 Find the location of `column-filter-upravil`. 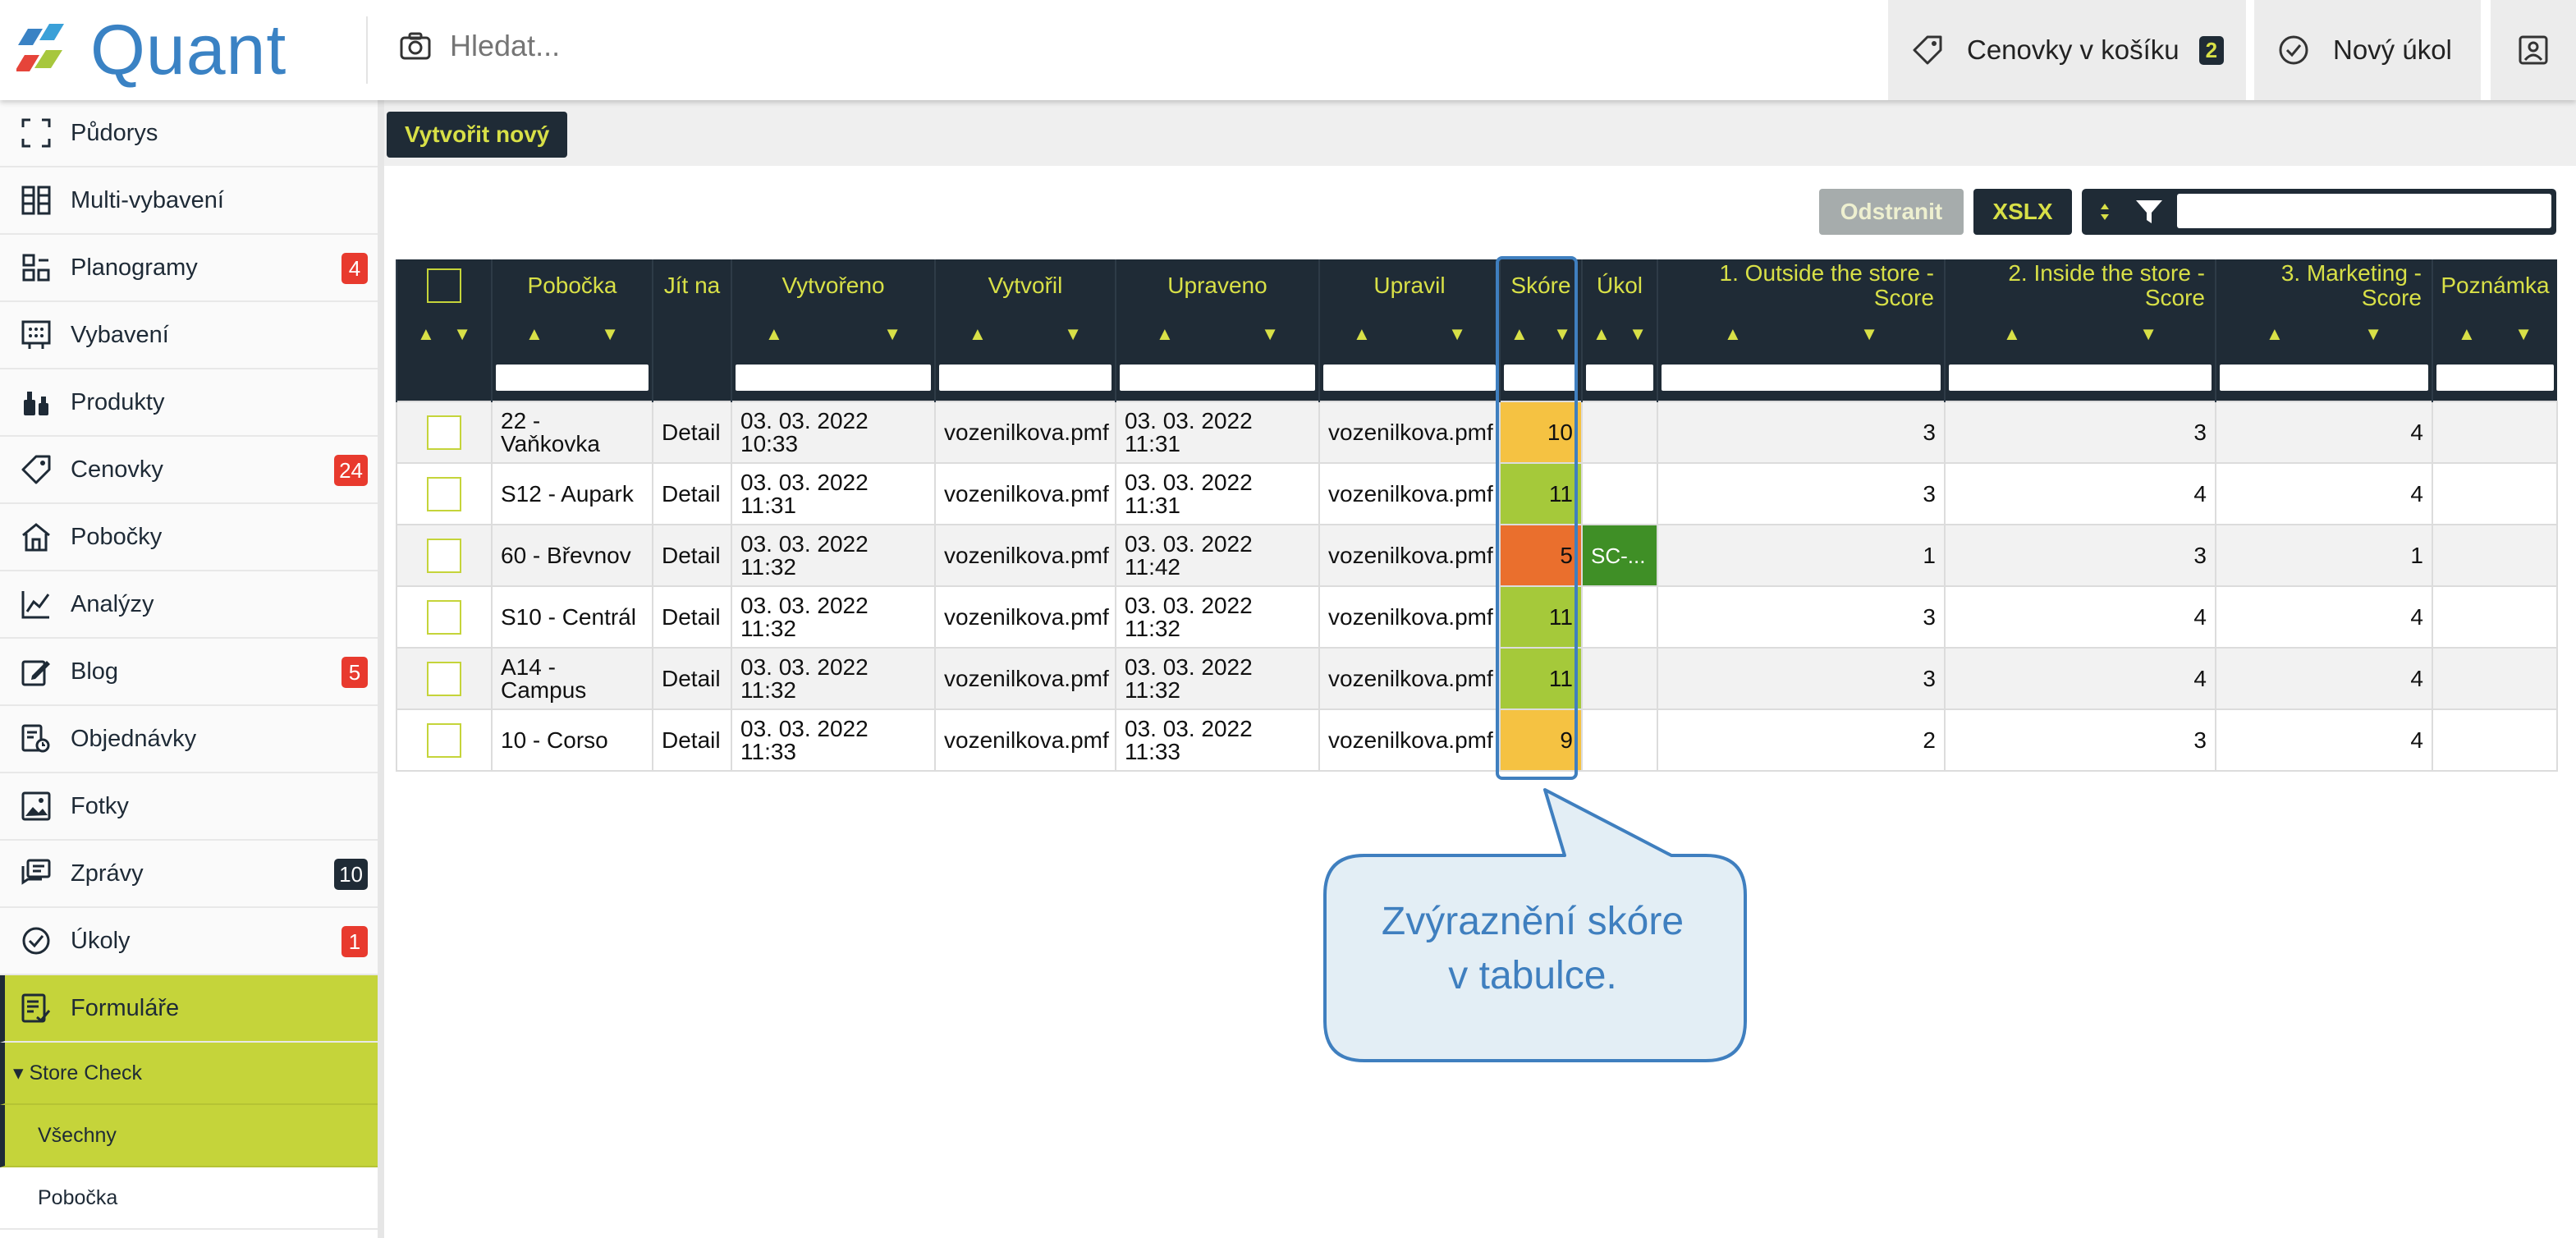

column-filter-upravil is located at coordinates (1409, 378).